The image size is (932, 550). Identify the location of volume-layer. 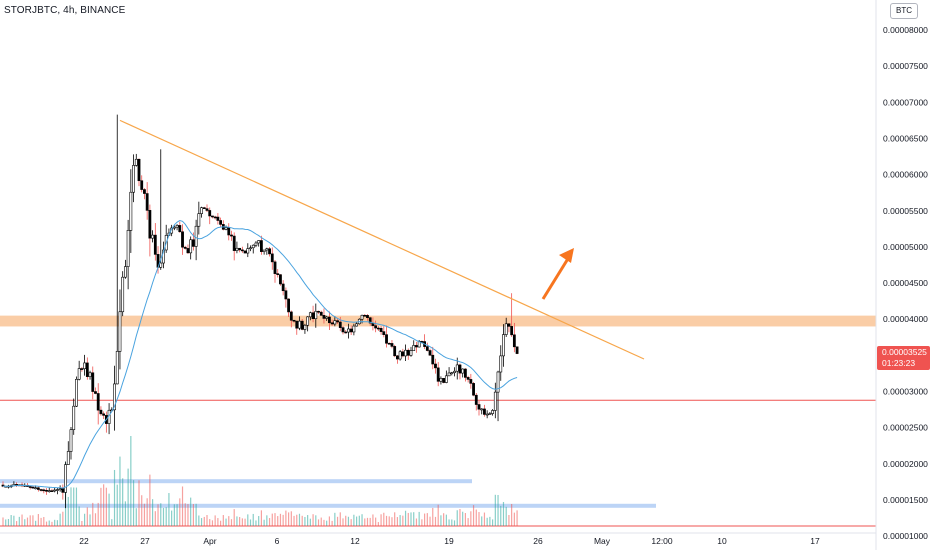
(260, 481).